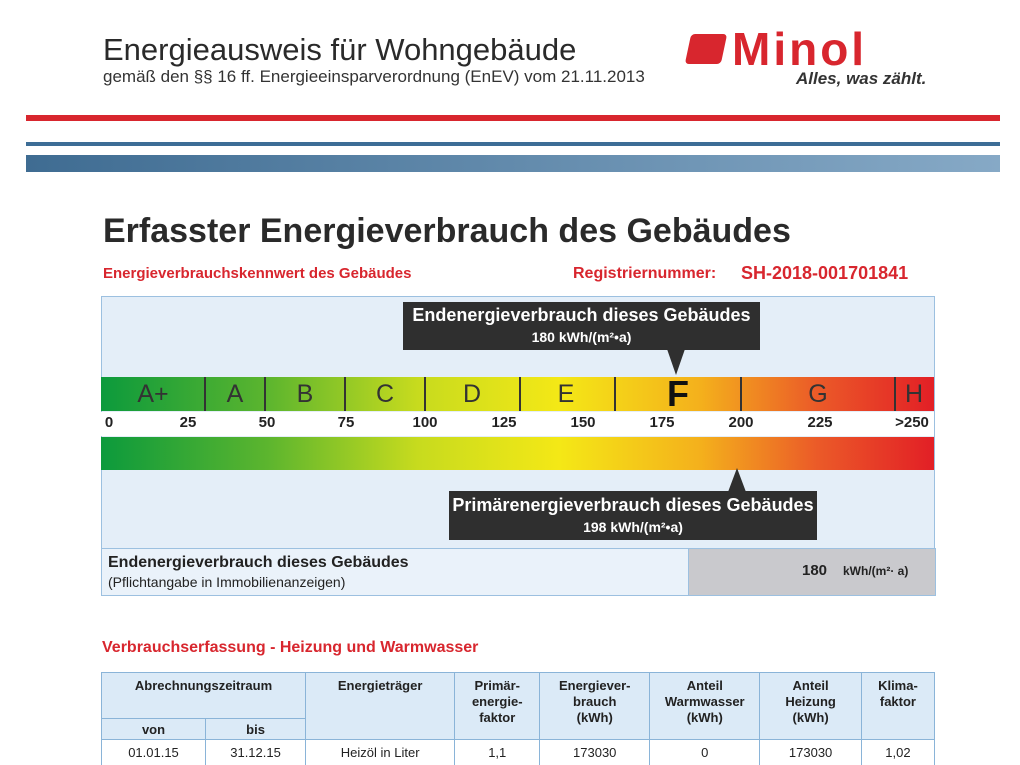 The image size is (1020, 765). What do you see at coordinates (380, 706) in the screenshot?
I see `header-cell: Energieträger` at bounding box center [380, 706].